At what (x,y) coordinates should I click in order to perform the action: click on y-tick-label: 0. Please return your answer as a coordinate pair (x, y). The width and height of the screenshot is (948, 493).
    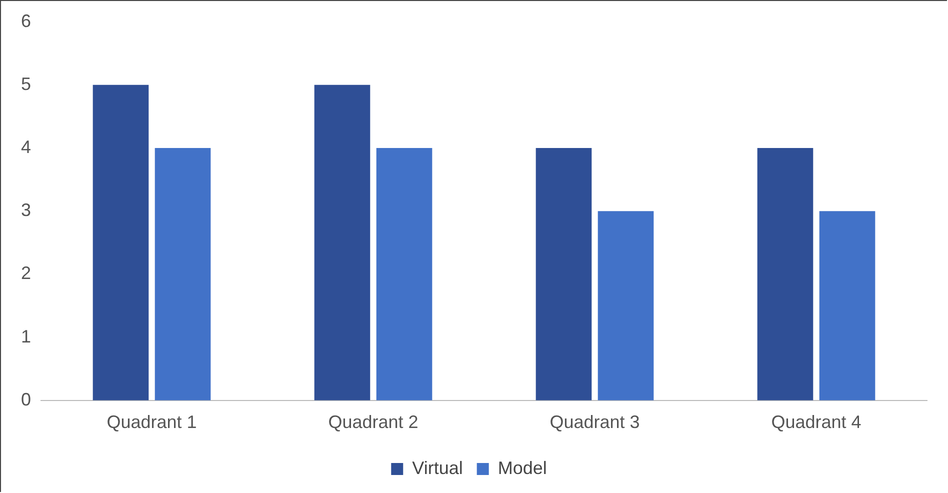
    Looking at the image, I should click on (26, 399).